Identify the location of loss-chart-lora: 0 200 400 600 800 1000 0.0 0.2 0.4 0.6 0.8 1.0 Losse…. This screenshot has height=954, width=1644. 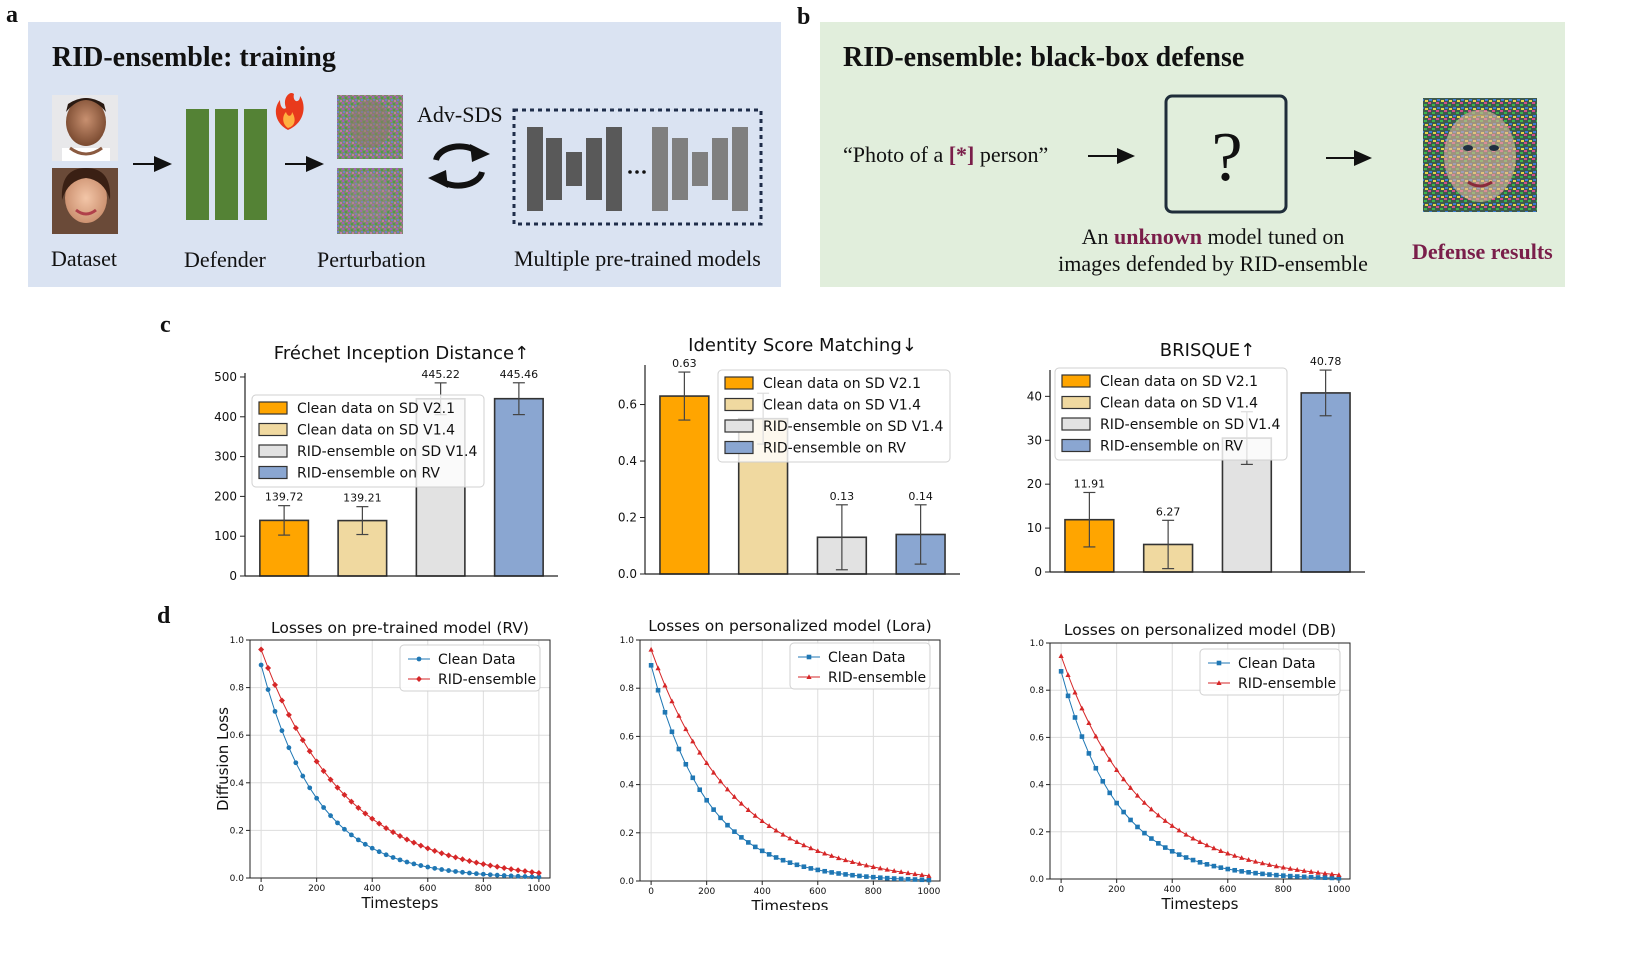
(780, 763).